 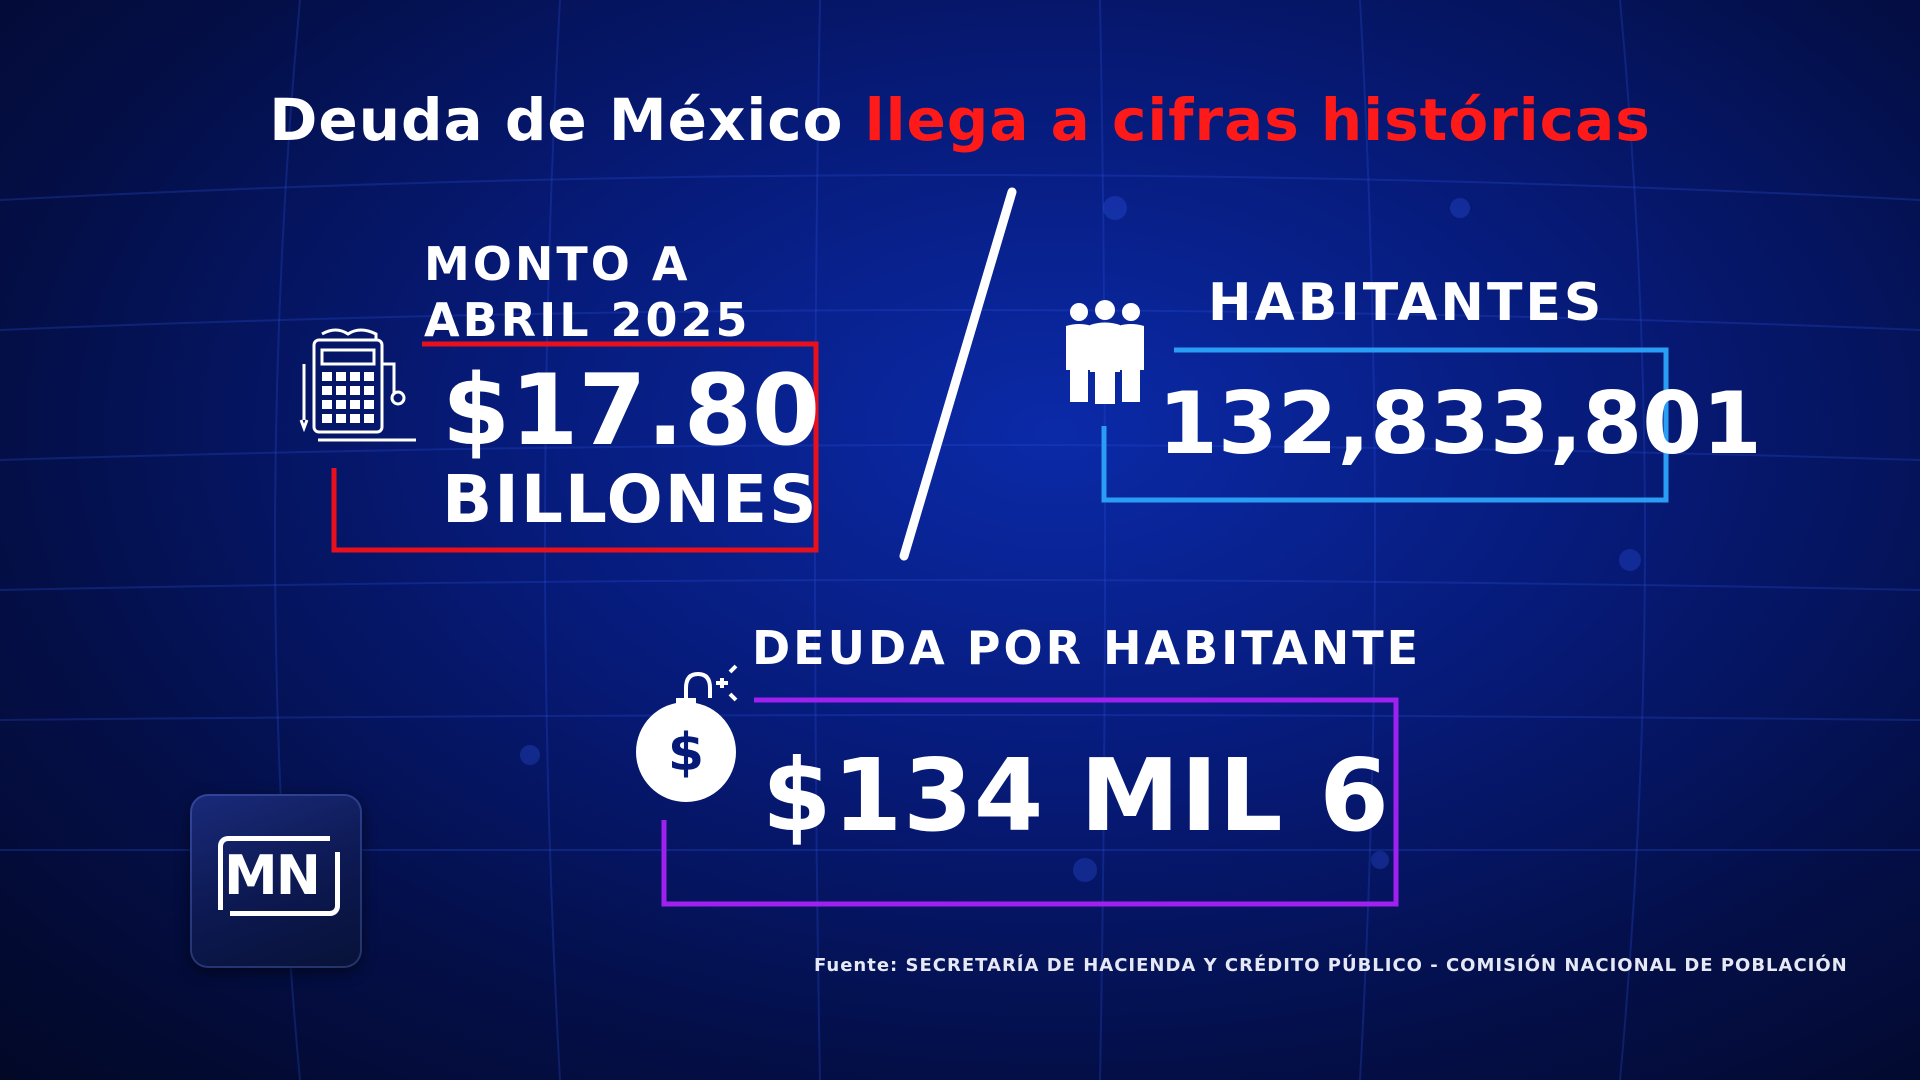 I want to click on monto-label-line1: MONTO A, so click(x=557, y=264).